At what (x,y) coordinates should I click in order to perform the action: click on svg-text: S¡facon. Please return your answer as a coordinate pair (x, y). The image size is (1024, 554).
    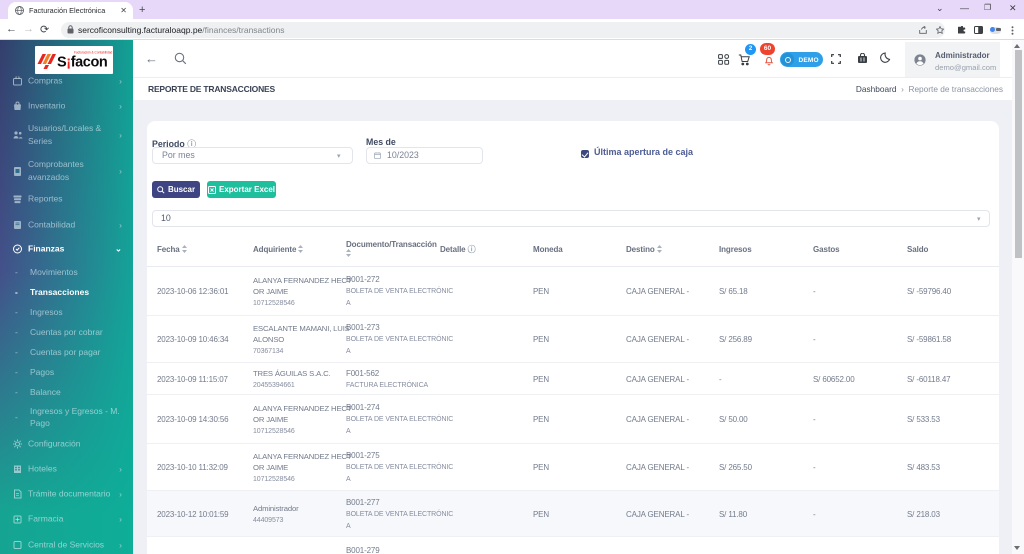
    Looking at the image, I should click on (82, 63).